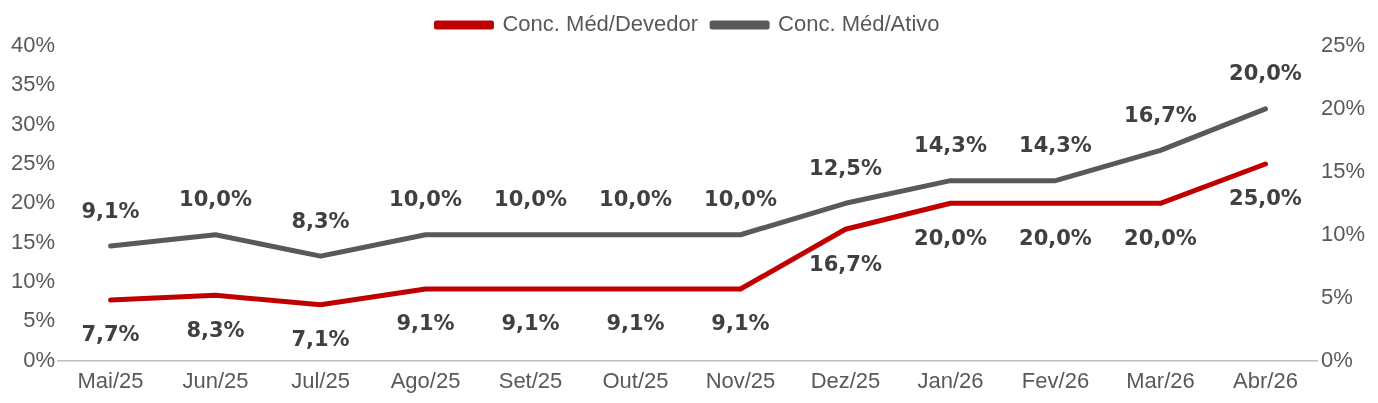 This screenshot has width=1378, height=403. What do you see at coordinates (110, 334) in the screenshot?
I see `data-label: 7,7%` at bounding box center [110, 334].